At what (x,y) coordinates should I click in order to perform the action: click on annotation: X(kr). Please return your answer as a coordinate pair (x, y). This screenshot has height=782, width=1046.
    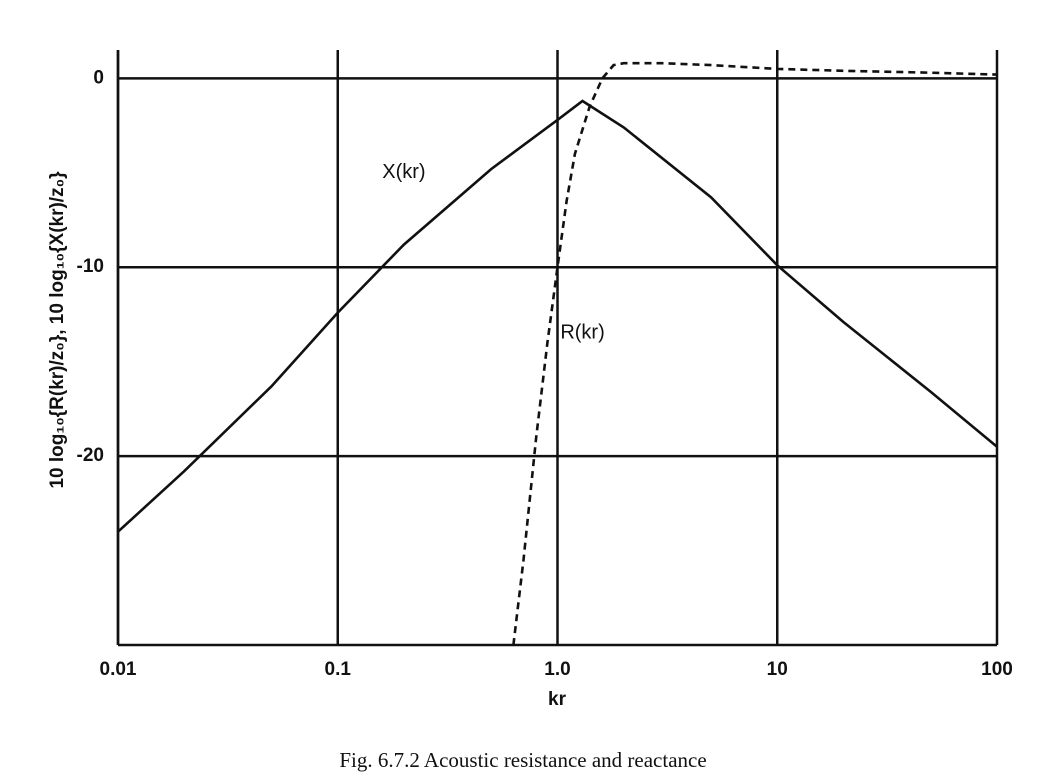
    Looking at the image, I should click on (403, 172).